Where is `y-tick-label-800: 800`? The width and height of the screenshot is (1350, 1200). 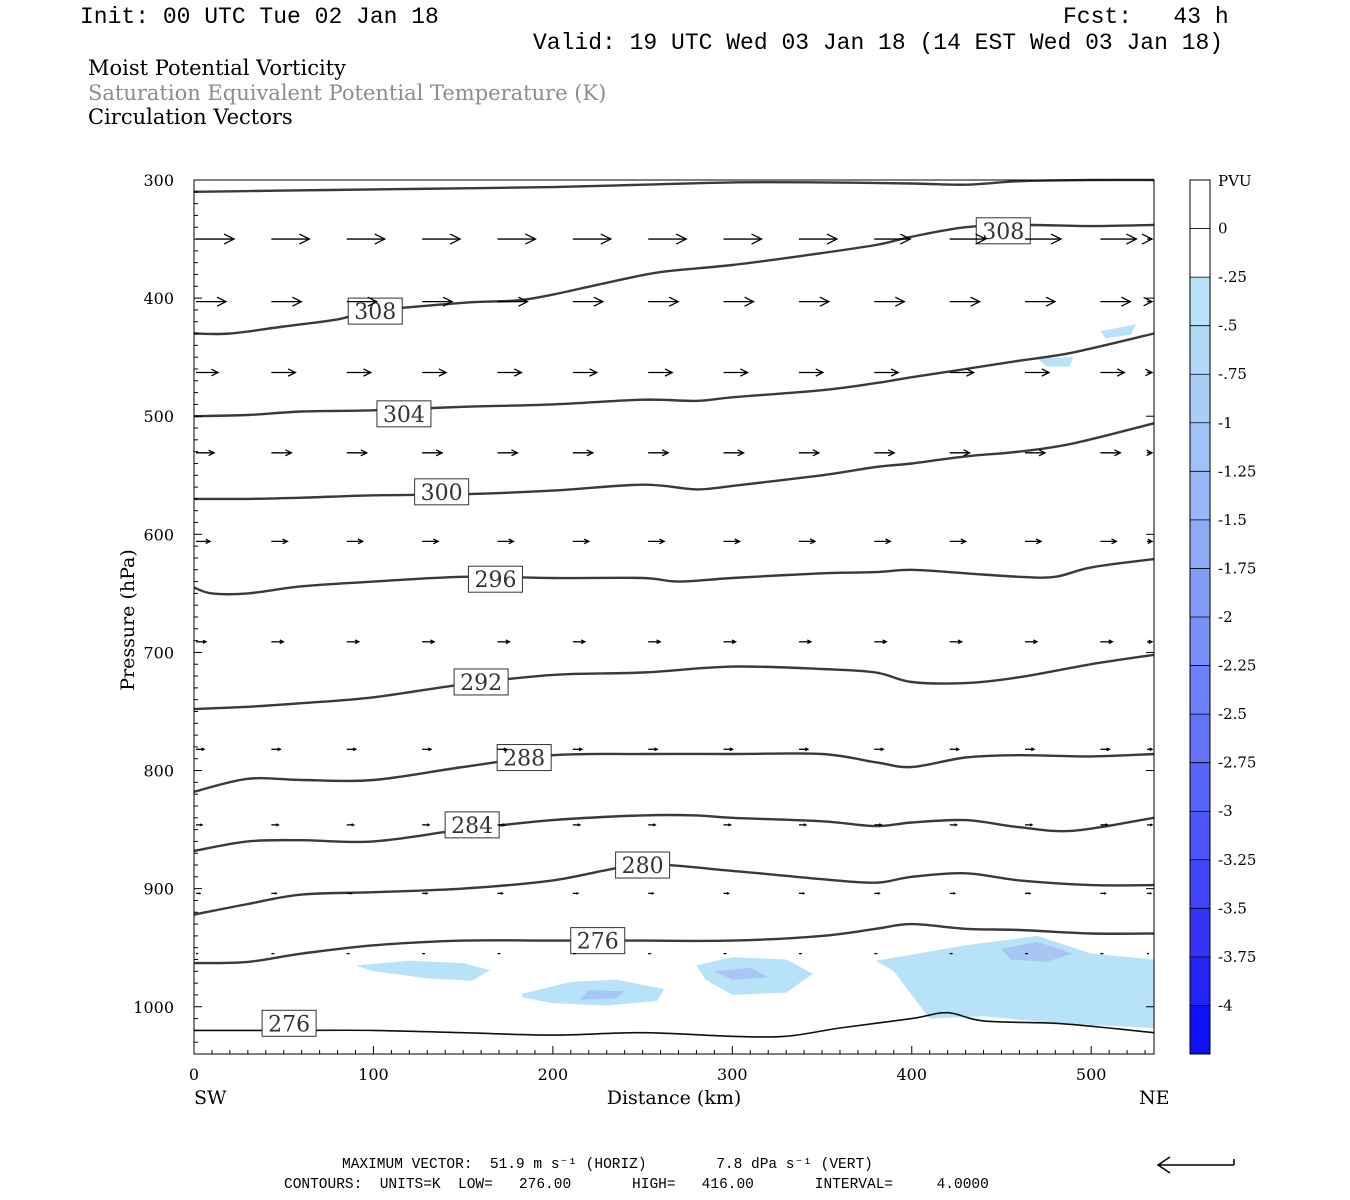
y-tick-label-800: 800 is located at coordinates (158, 771).